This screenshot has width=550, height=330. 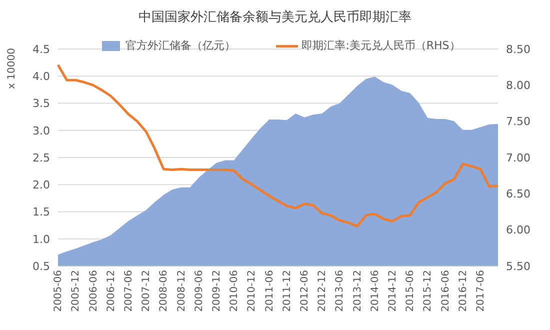 I want to click on x-tick-label: 2014-12, so click(x=393, y=291).